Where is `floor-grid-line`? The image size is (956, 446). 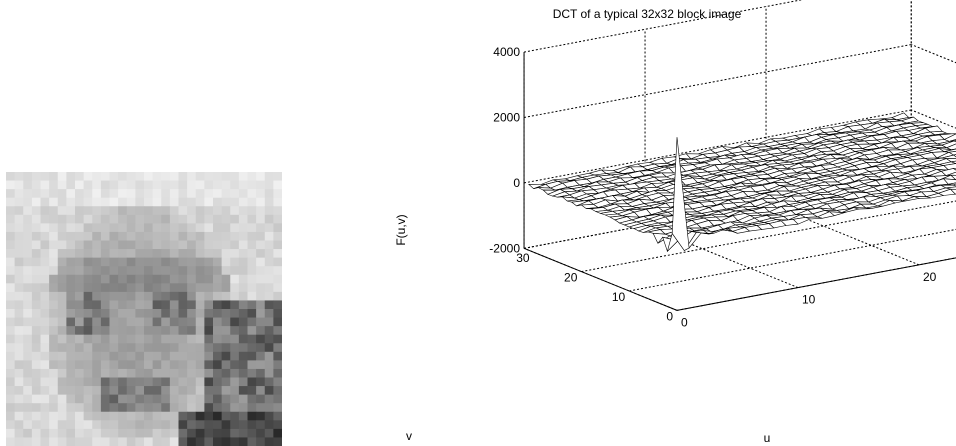
floor-grid-line is located at coordinates (816, 284).